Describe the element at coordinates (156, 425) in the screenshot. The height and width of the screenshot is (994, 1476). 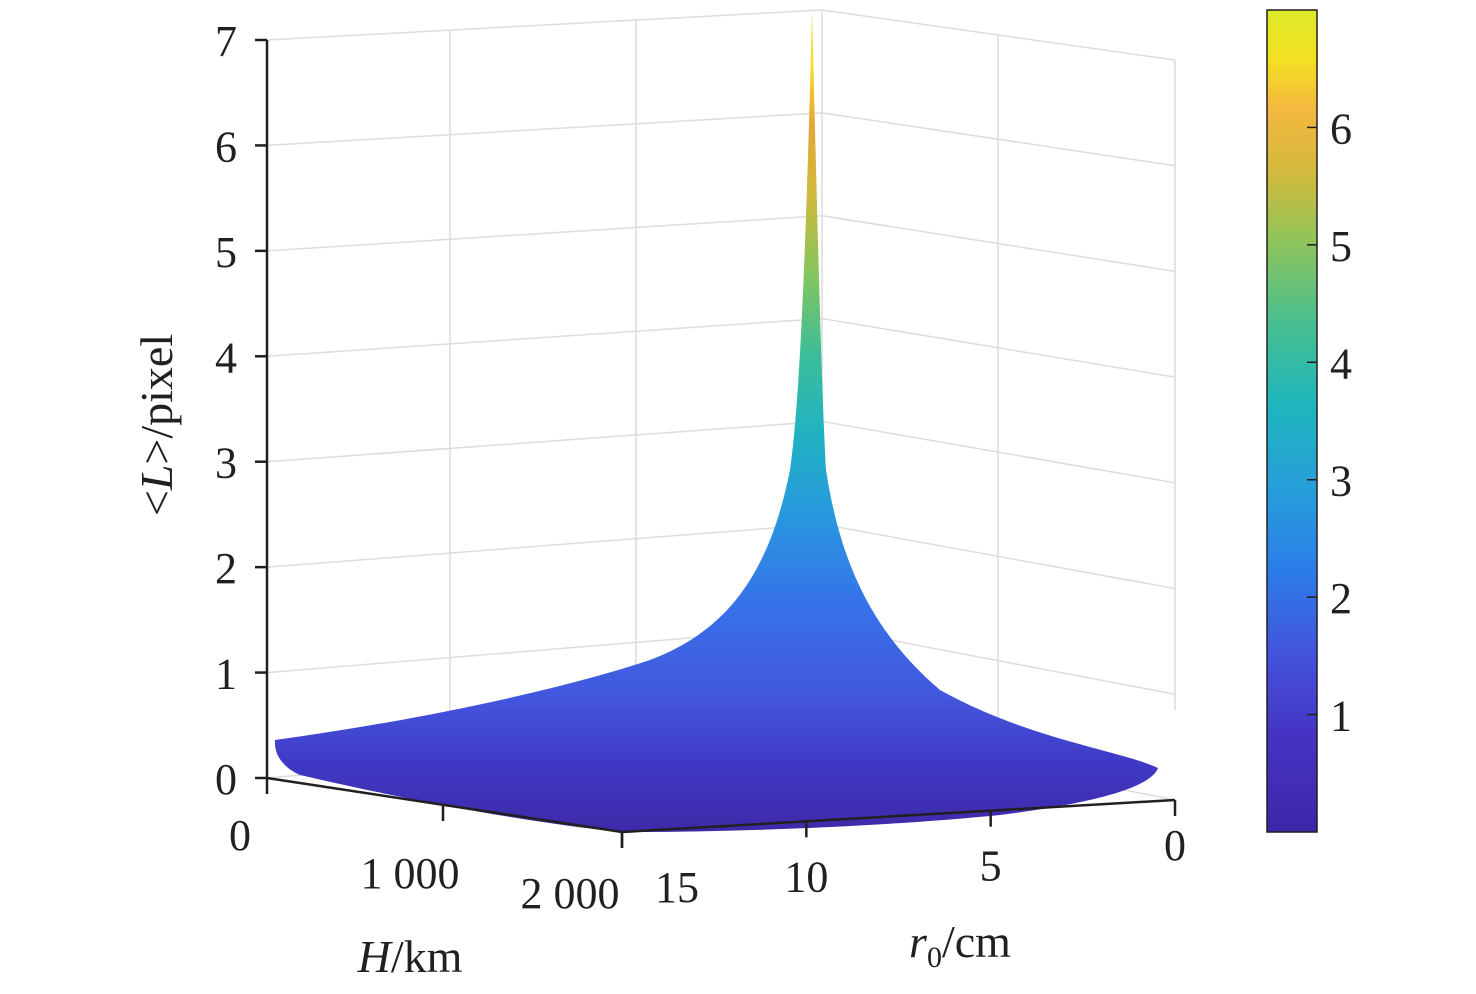
I see `z-axis-label: <L>/pixel` at that location.